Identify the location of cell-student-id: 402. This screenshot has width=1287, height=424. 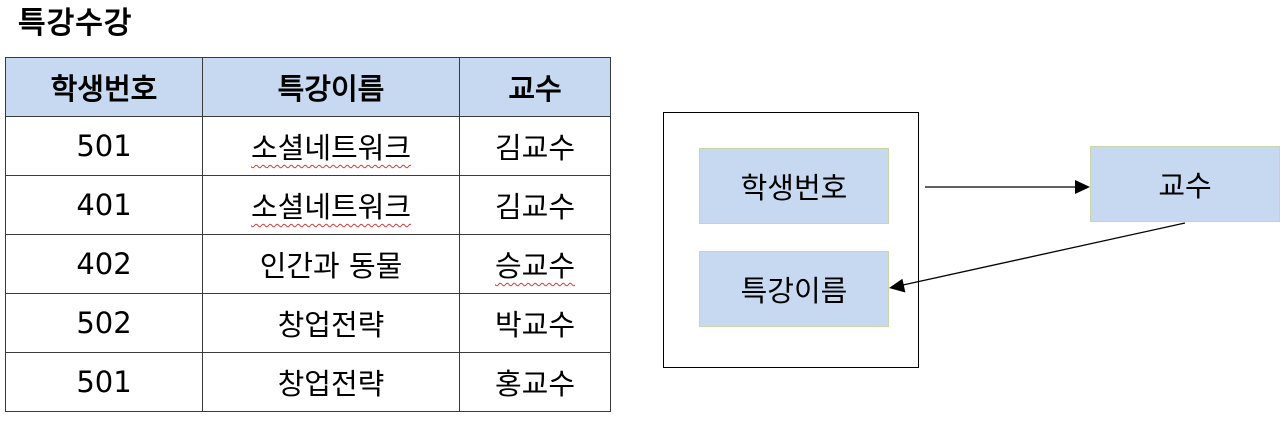
(104, 264).